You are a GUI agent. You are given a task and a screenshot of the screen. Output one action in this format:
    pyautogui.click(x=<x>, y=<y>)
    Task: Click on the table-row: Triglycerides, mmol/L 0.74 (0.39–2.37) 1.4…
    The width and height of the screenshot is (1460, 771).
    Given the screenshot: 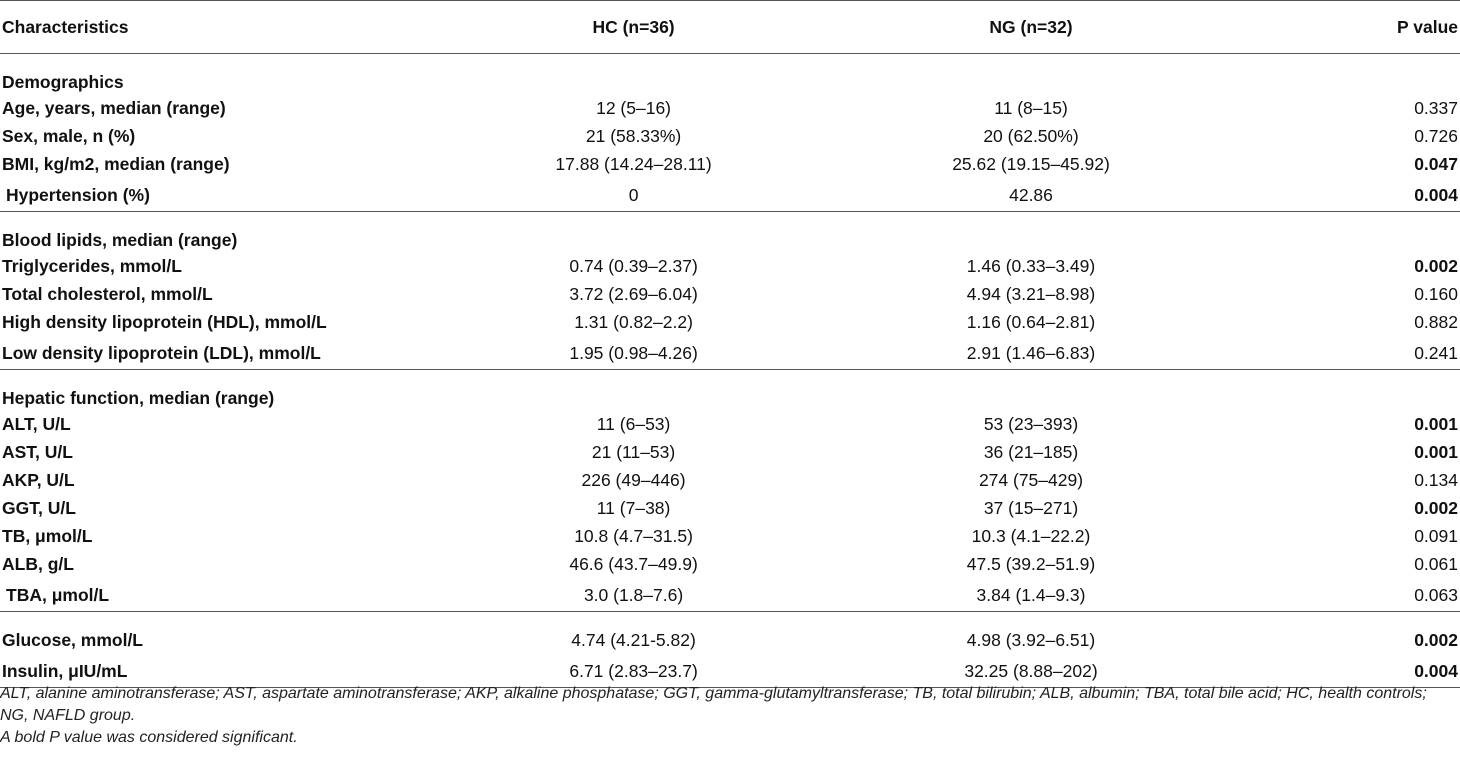 What is the action you would take?
    pyautogui.click(x=730, y=266)
    